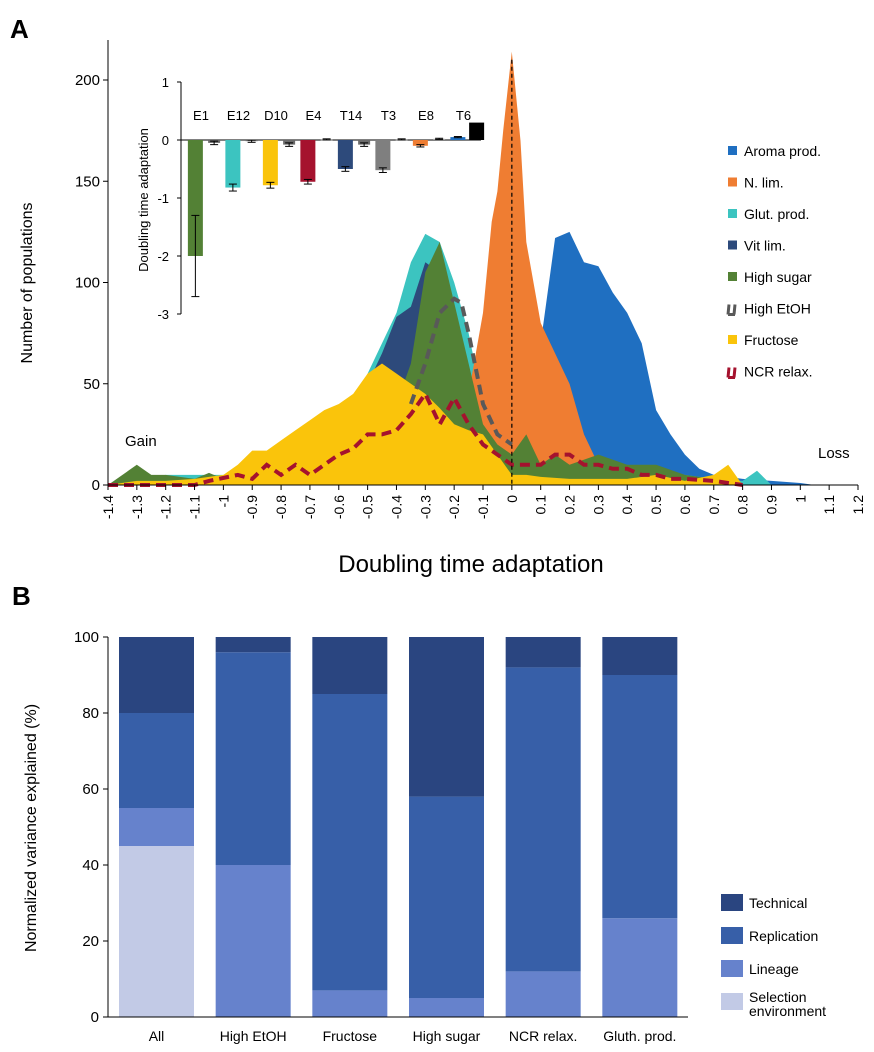  I want to click on category-label: All, so click(157, 1036).